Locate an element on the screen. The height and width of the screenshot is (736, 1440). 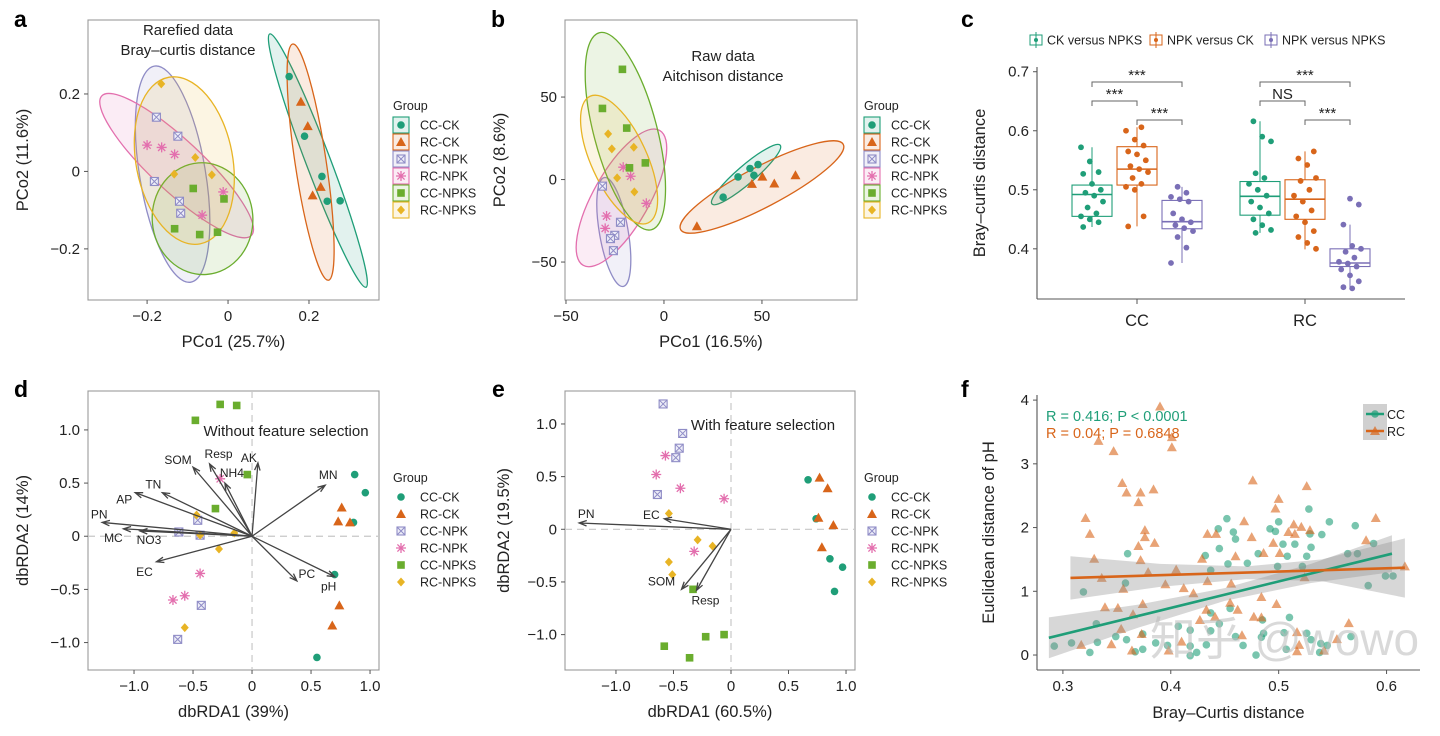
y-axis-title: PCo2 (8.6%) is located at coordinates (500, 160).